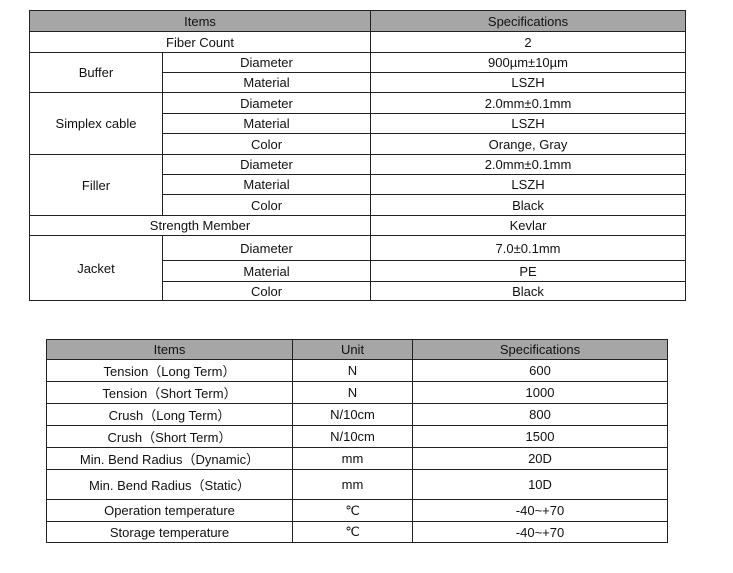 This screenshot has height=573, width=733. Describe the element at coordinates (266, 164) in the screenshot. I see `filler-diameter-label: Diameter` at that location.